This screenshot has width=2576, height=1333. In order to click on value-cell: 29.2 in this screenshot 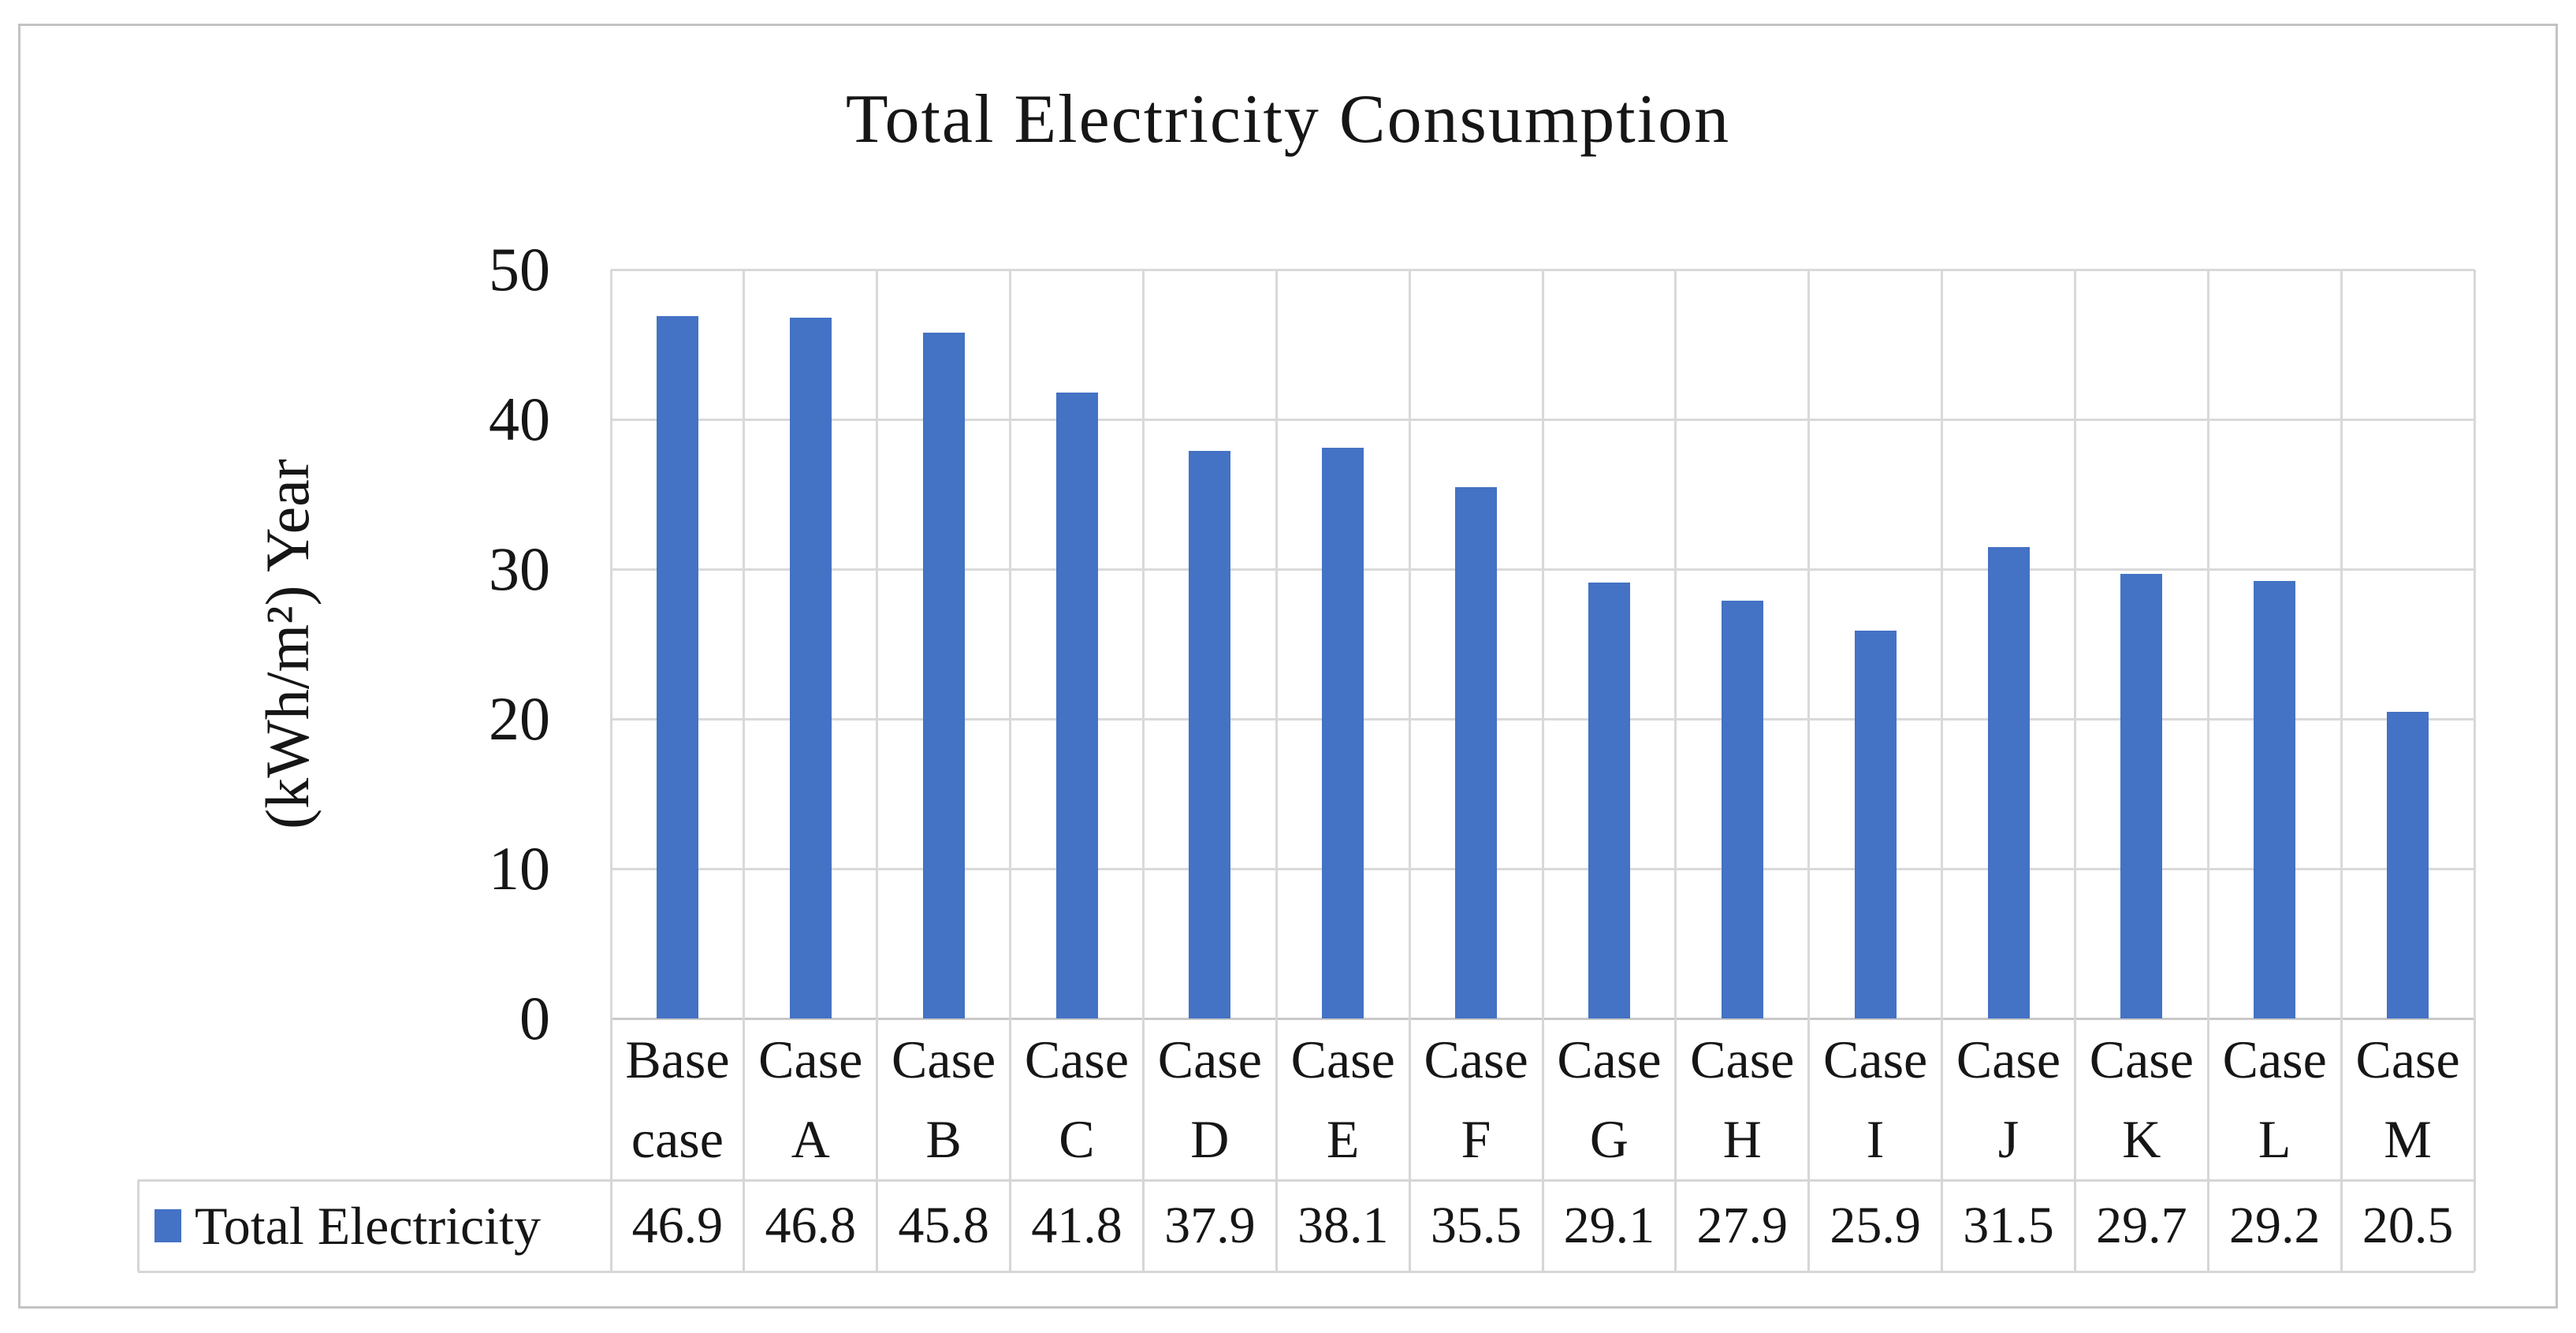, I will do `click(2274, 1225)`.